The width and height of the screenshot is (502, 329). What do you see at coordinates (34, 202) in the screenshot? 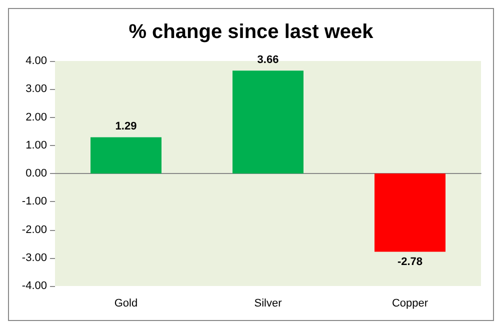
I see `y-tick-label: -1.00` at bounding box center [34, 202].